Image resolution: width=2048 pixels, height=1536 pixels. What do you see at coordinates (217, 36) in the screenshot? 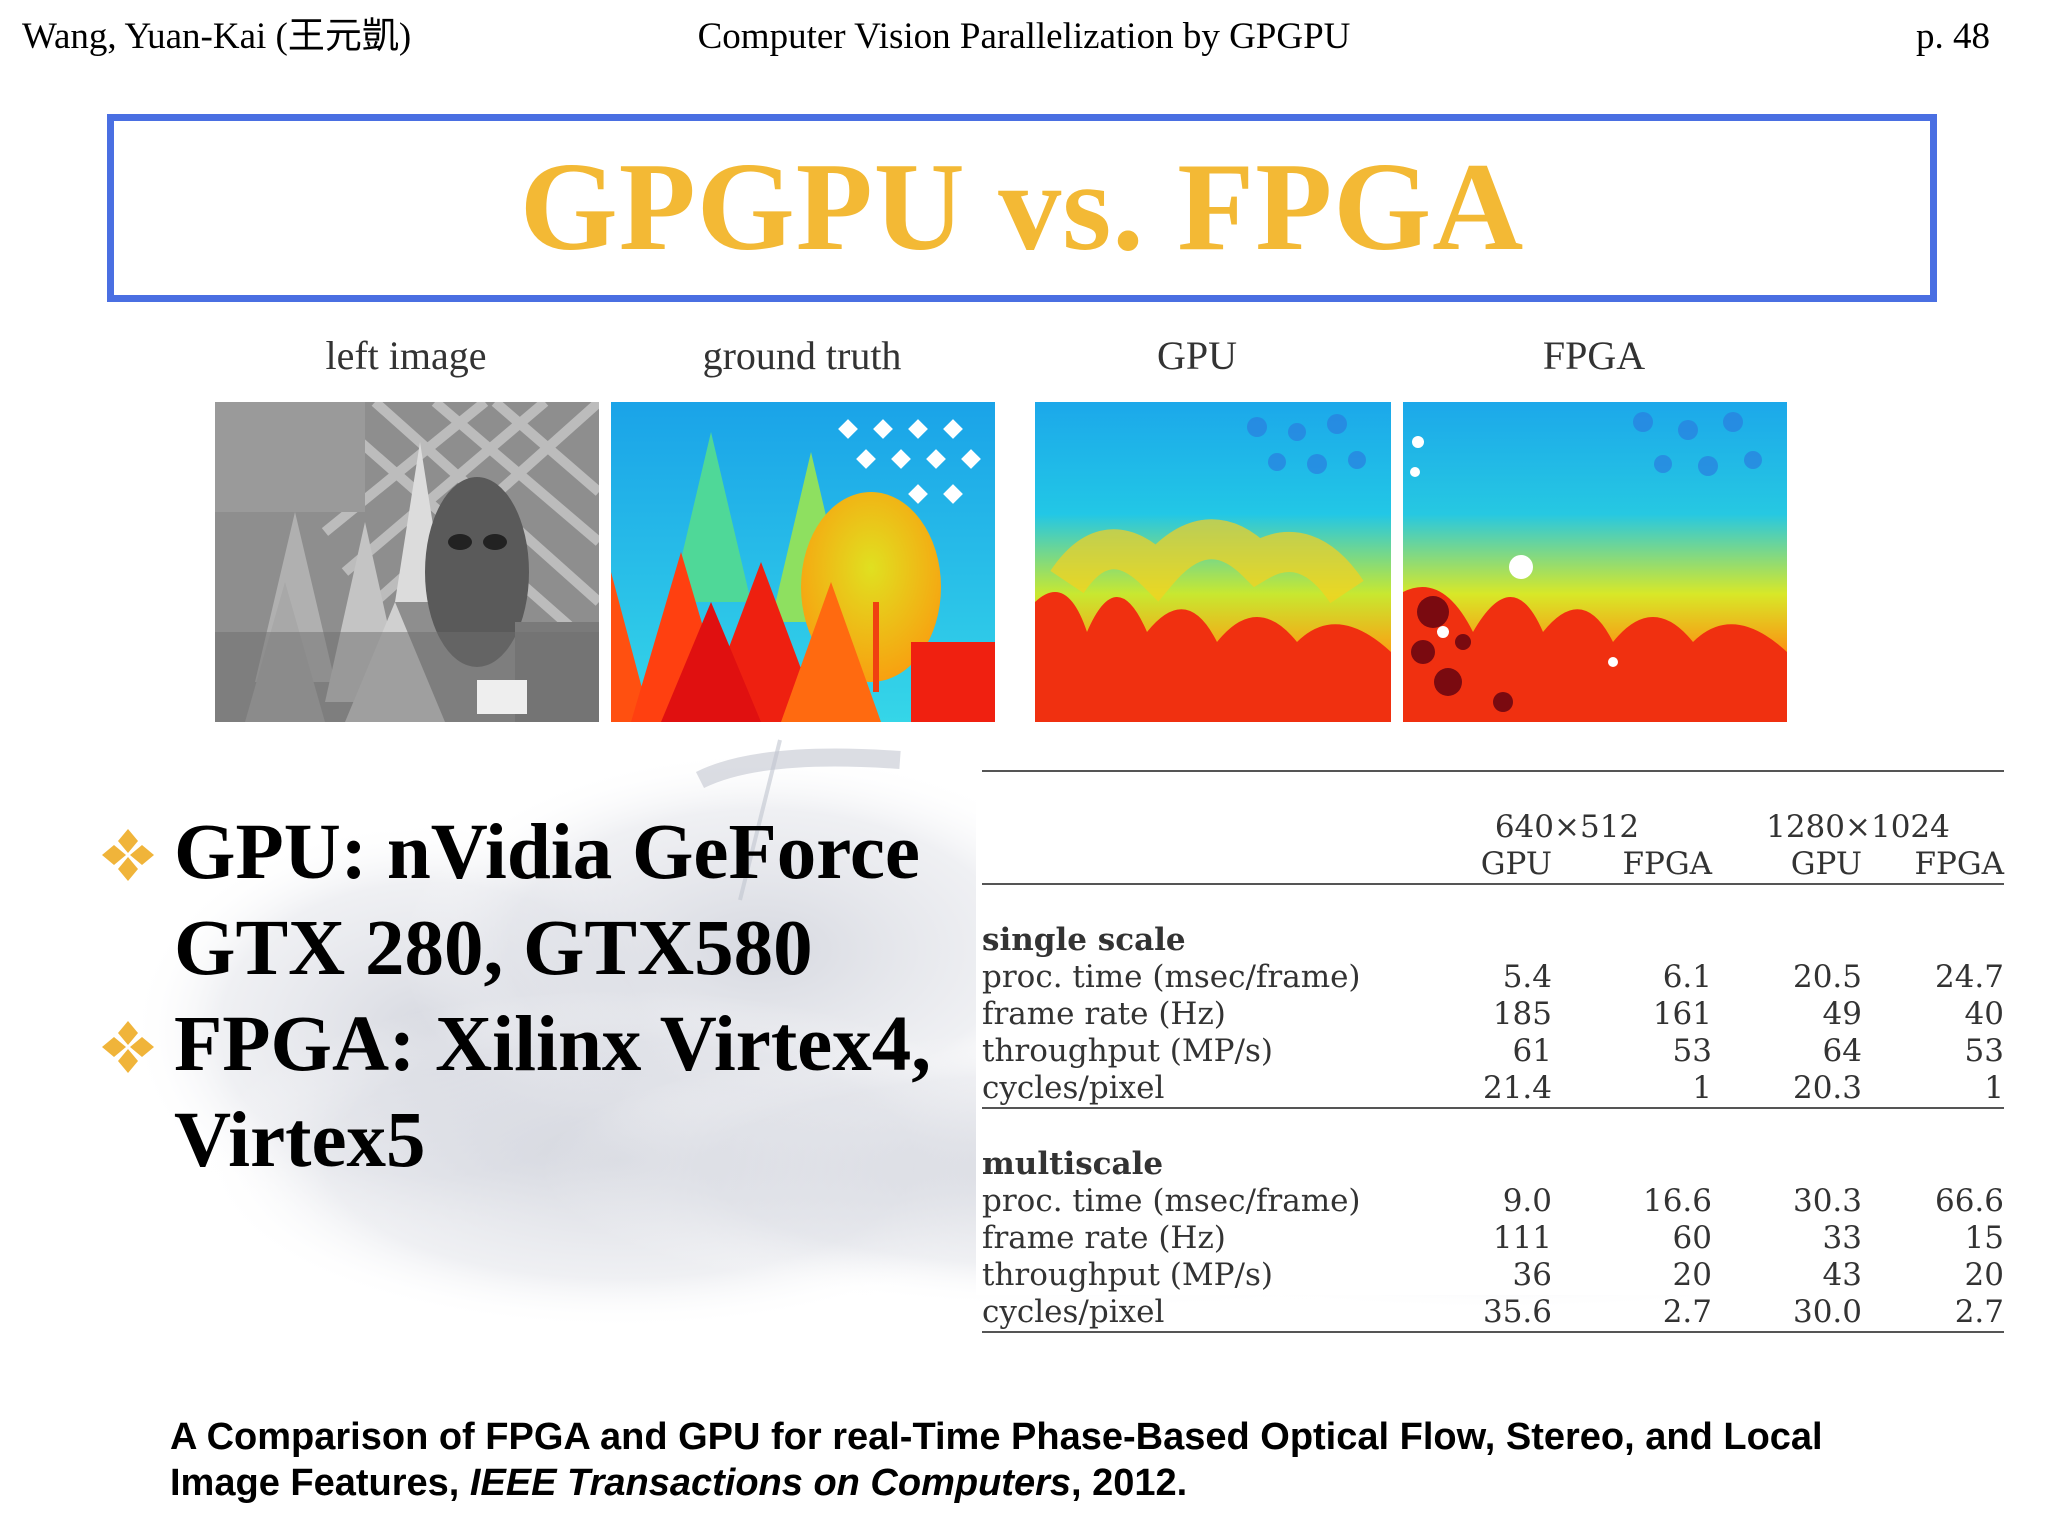
I see `author-name: Wang, Yuan-Kai (王元凱)` at bounding box center [217, 36].